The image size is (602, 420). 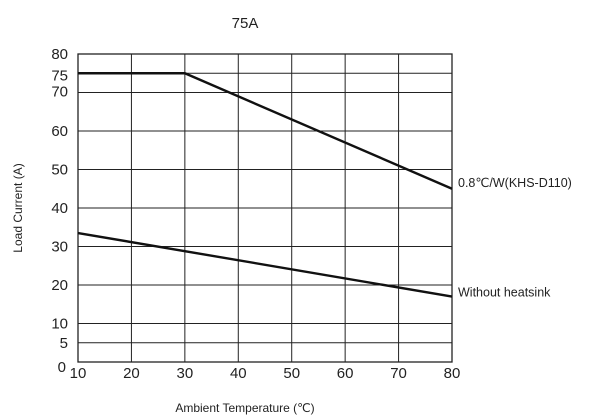 I want to click on y-tick-label: 75, so click(x=59, y=75).